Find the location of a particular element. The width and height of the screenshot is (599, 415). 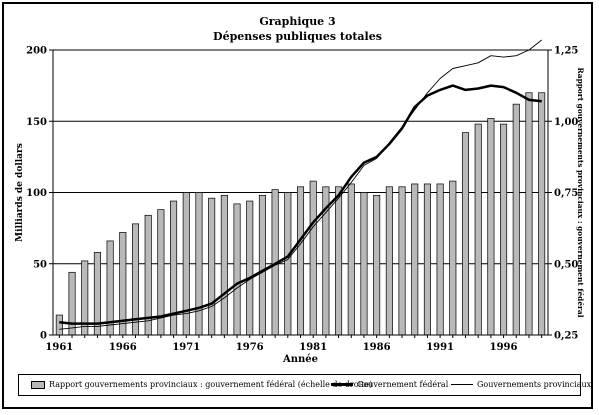

x-tick-label: 1976 is located at coordinates (250, 347).